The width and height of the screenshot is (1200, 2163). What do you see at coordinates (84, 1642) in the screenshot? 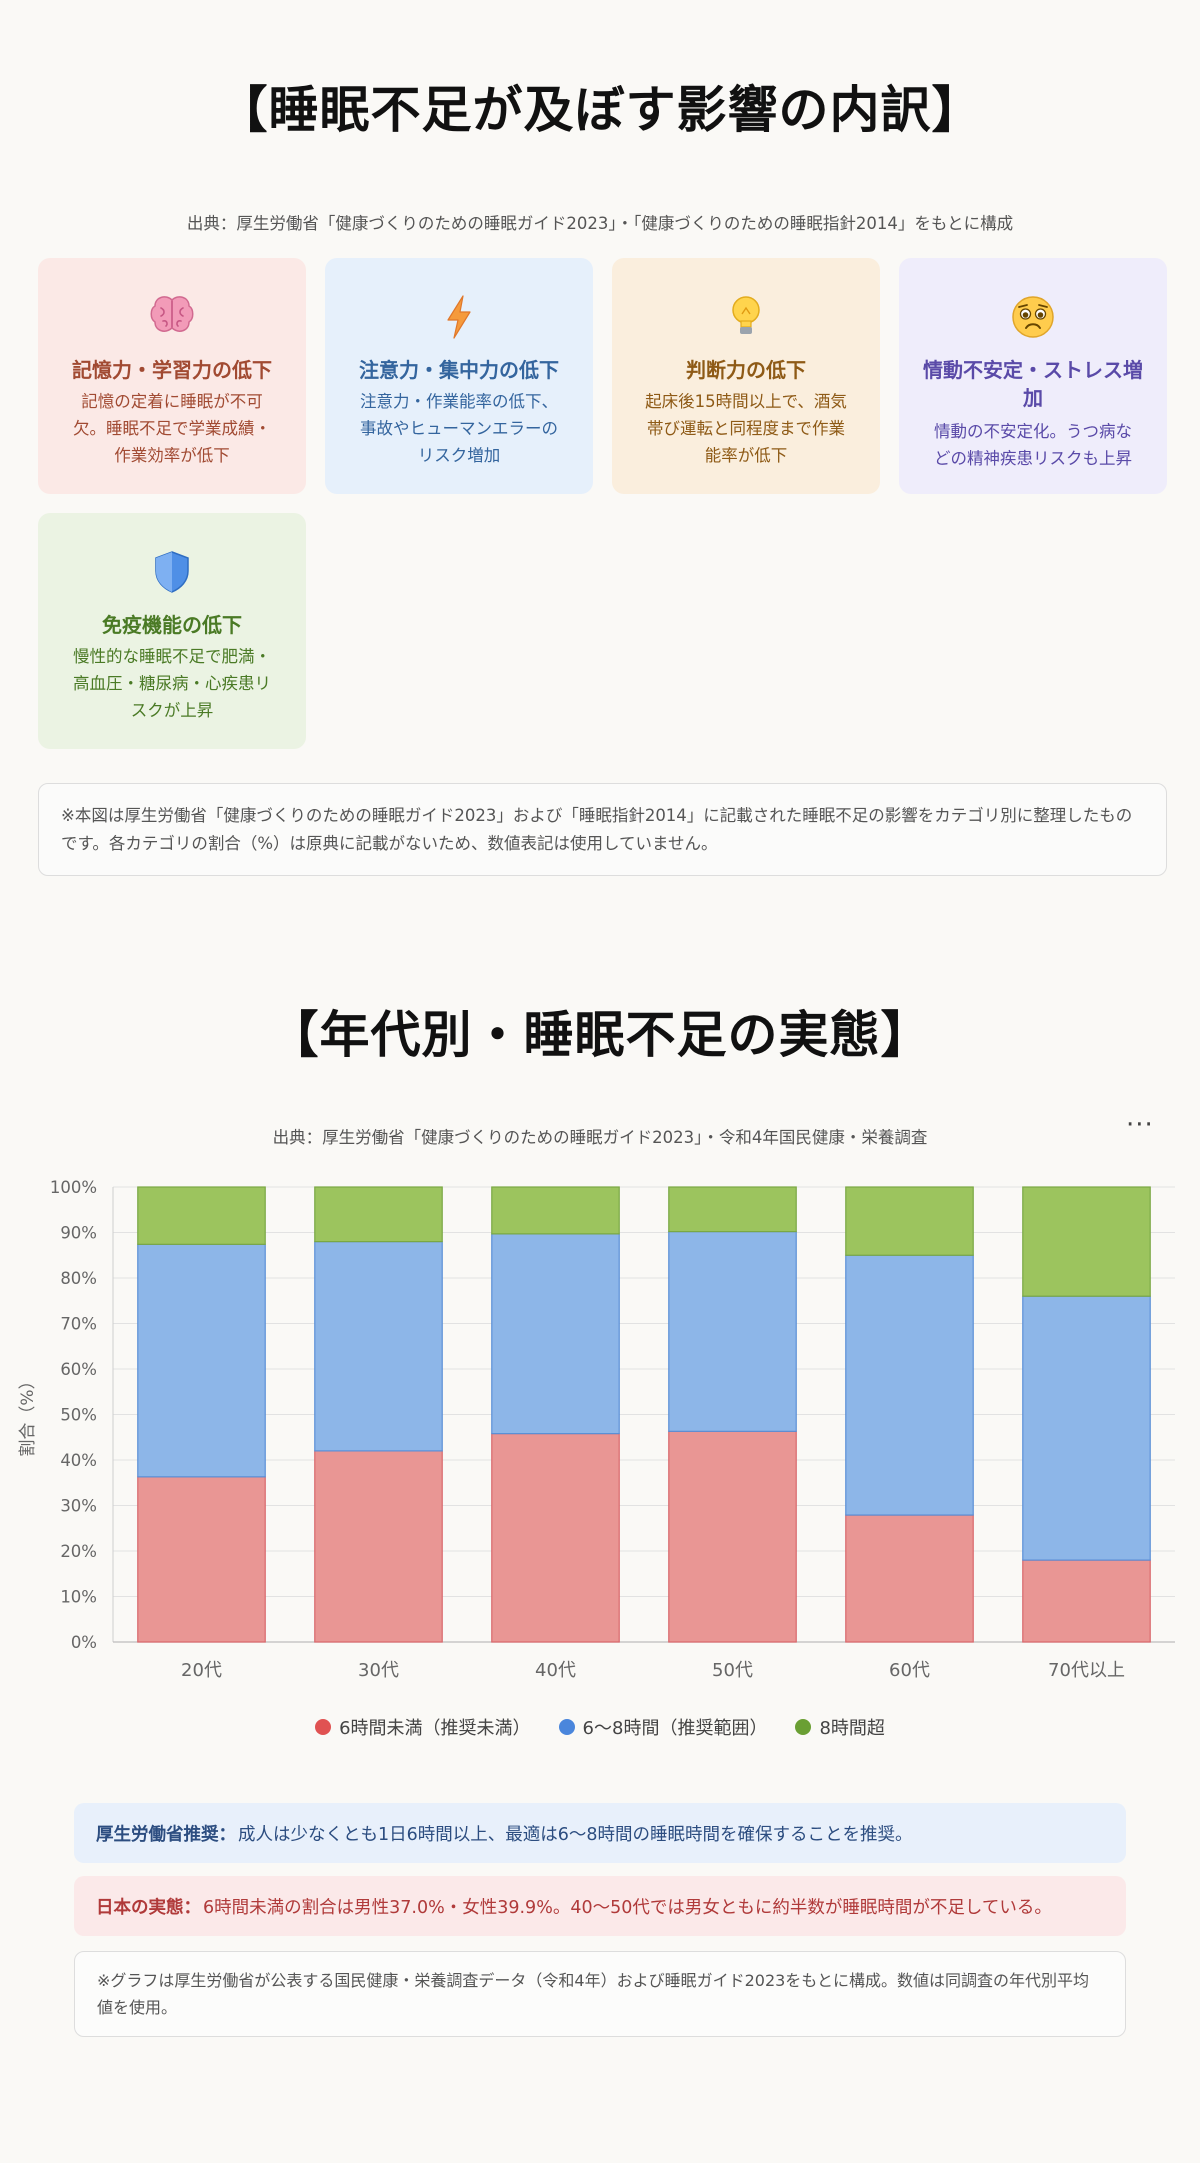
I see `y-tick-label: 0%` at bounding box center [84, 1642].